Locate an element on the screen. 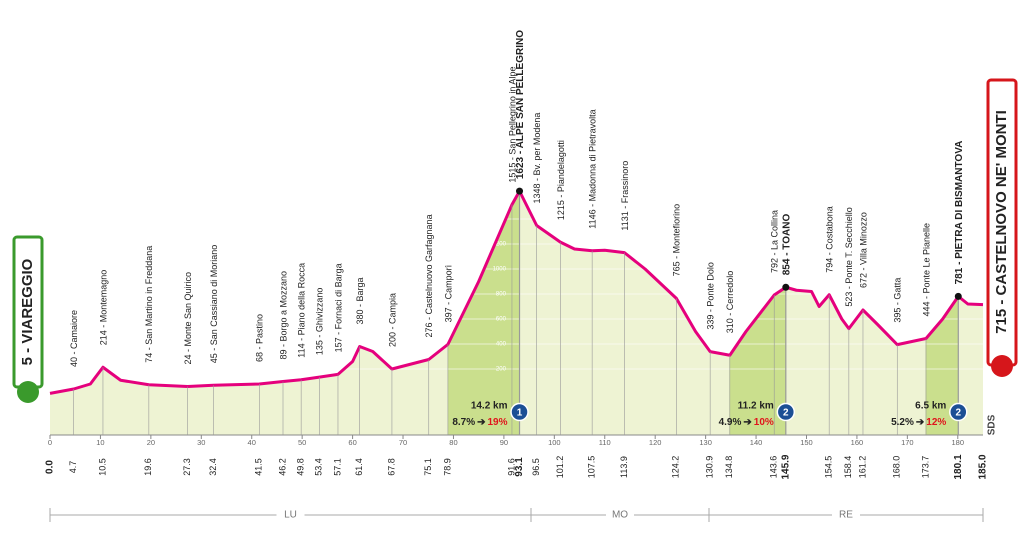 Image resolution: width=1024 pixels, height=537 pixels. x-tick-label: 160 is located at coordinates (857, 442).